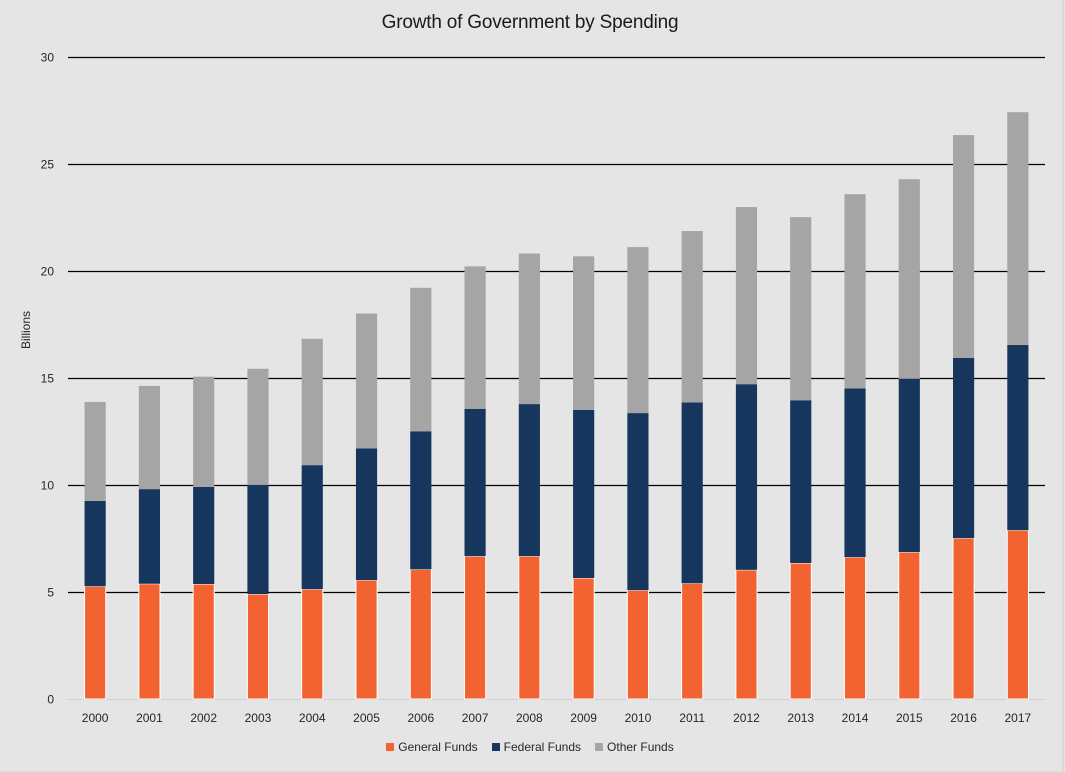  Describe the element at coordinates (95, 718) in the screenshot. I see `x-tick-label: 2000` at that location.